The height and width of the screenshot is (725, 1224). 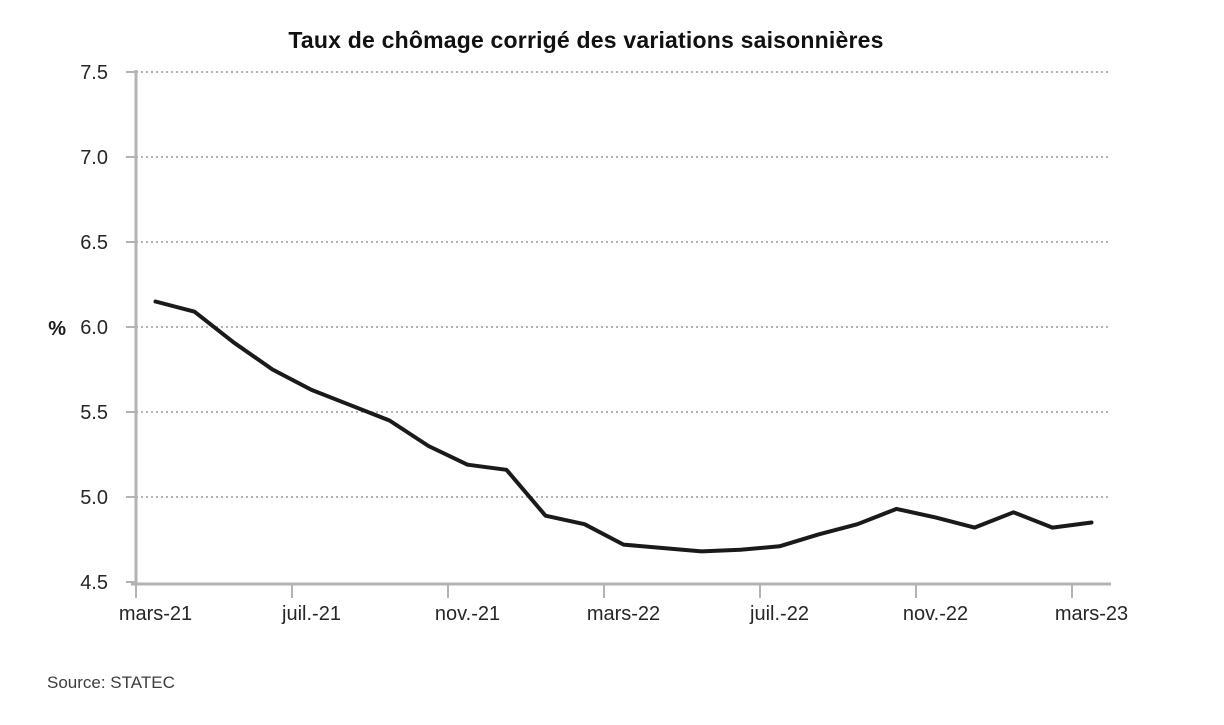 I want to click on y-tick-label: 6.5, so click(x=94, y=243).